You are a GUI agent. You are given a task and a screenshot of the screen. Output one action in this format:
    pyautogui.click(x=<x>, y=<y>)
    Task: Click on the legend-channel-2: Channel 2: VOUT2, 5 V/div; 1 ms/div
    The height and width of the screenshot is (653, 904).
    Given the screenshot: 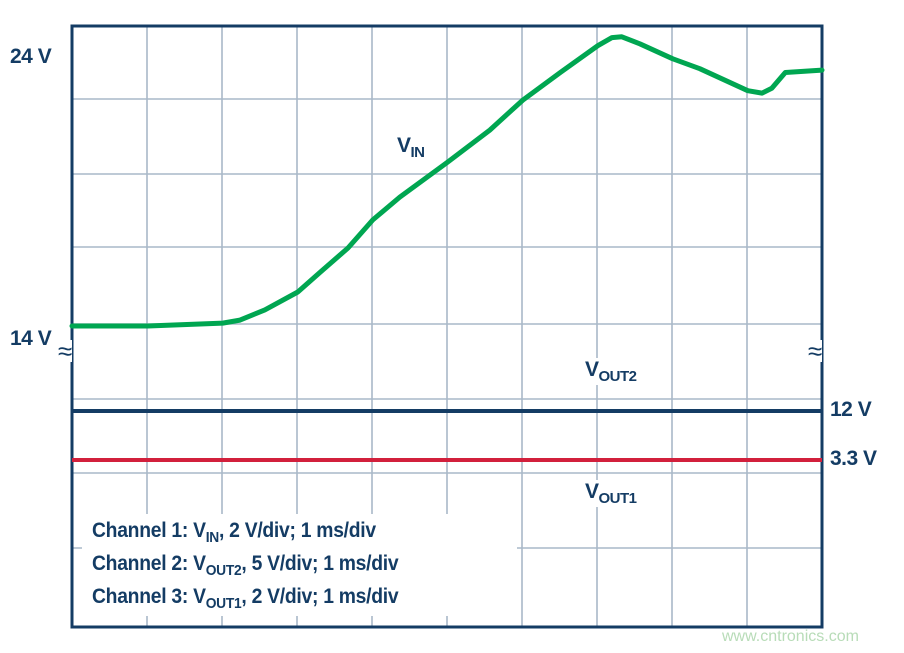 What is the action you would take?
    pyautogui.click(x=245, y=565)
    